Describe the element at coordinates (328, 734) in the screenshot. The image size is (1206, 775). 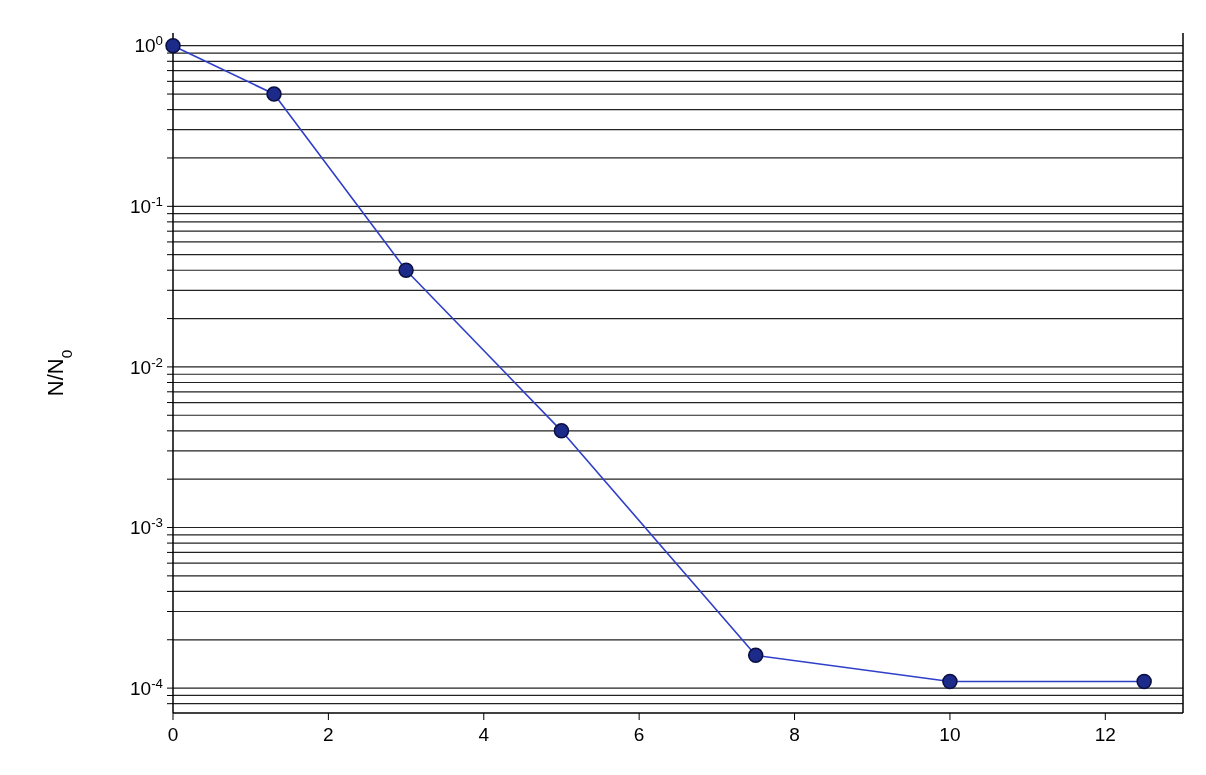
I see `x-tick-label: 2` at that location.